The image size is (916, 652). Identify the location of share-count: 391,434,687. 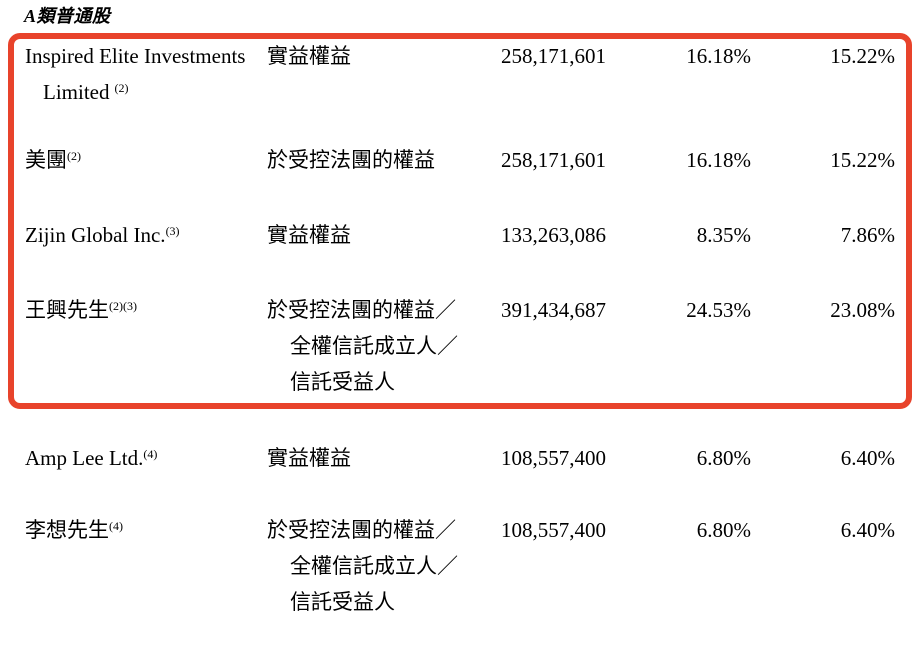
(553, 310).